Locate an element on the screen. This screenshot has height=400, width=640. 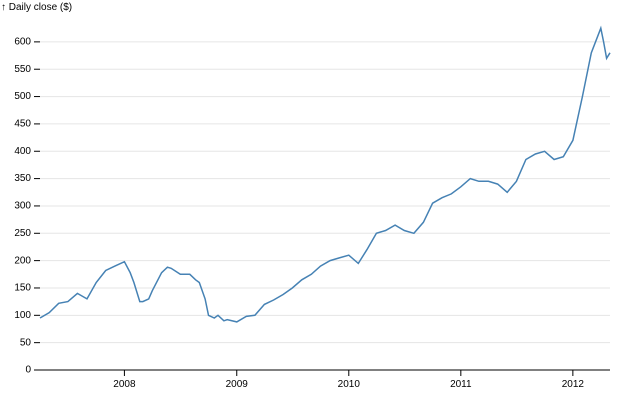
x-tick-label: 2012 is located at coordinates (573, 384).